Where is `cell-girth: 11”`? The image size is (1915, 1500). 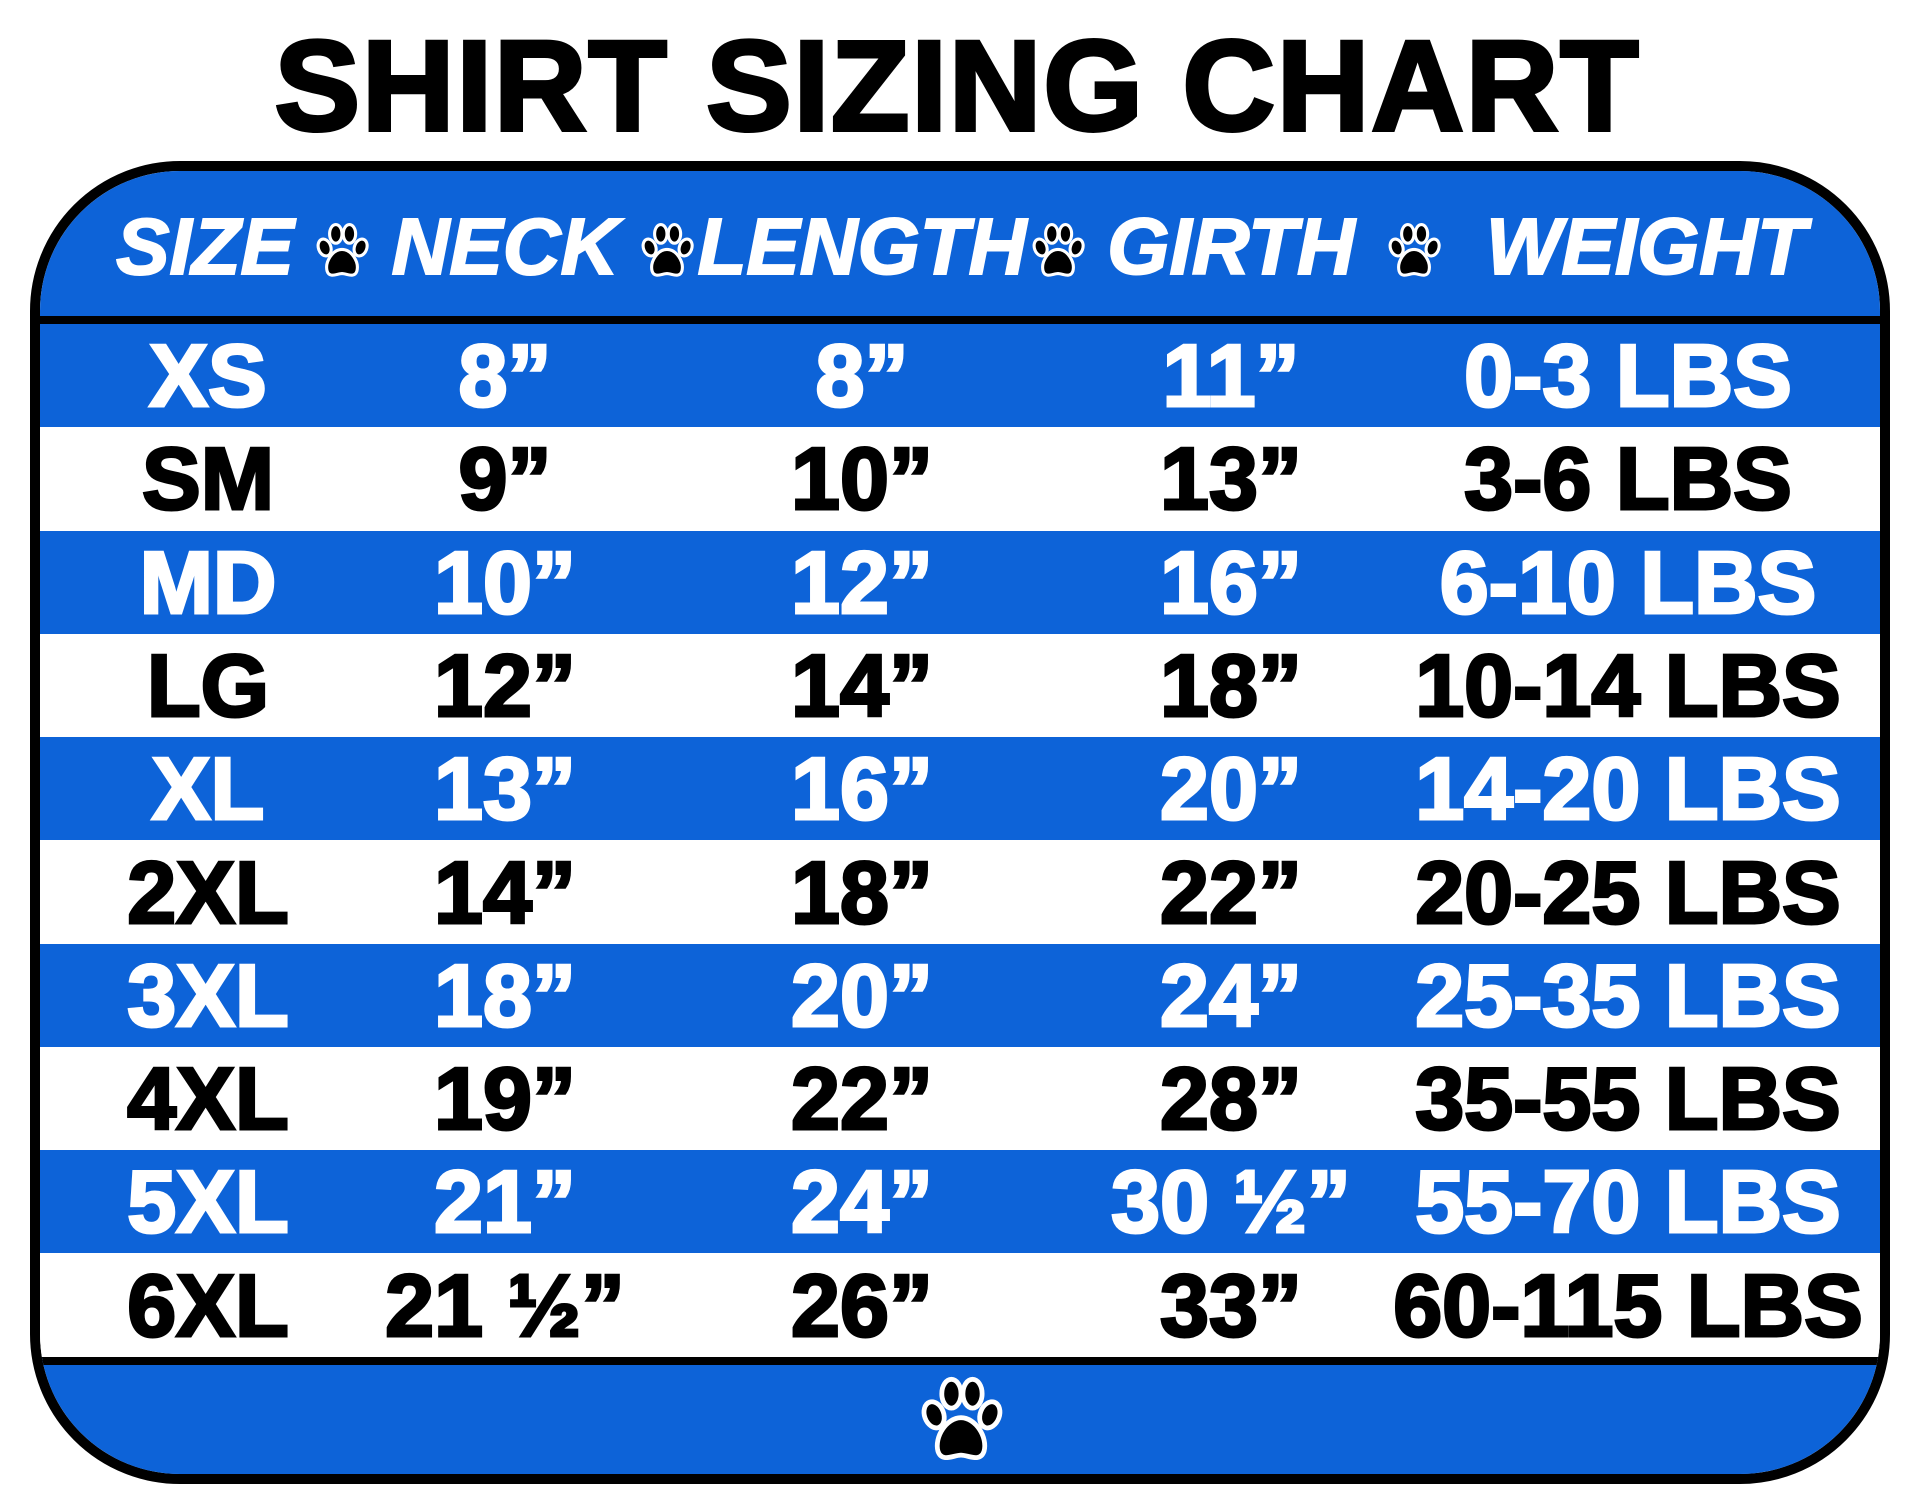
cell-girth: 11” is located at coordinates (1231, 375).